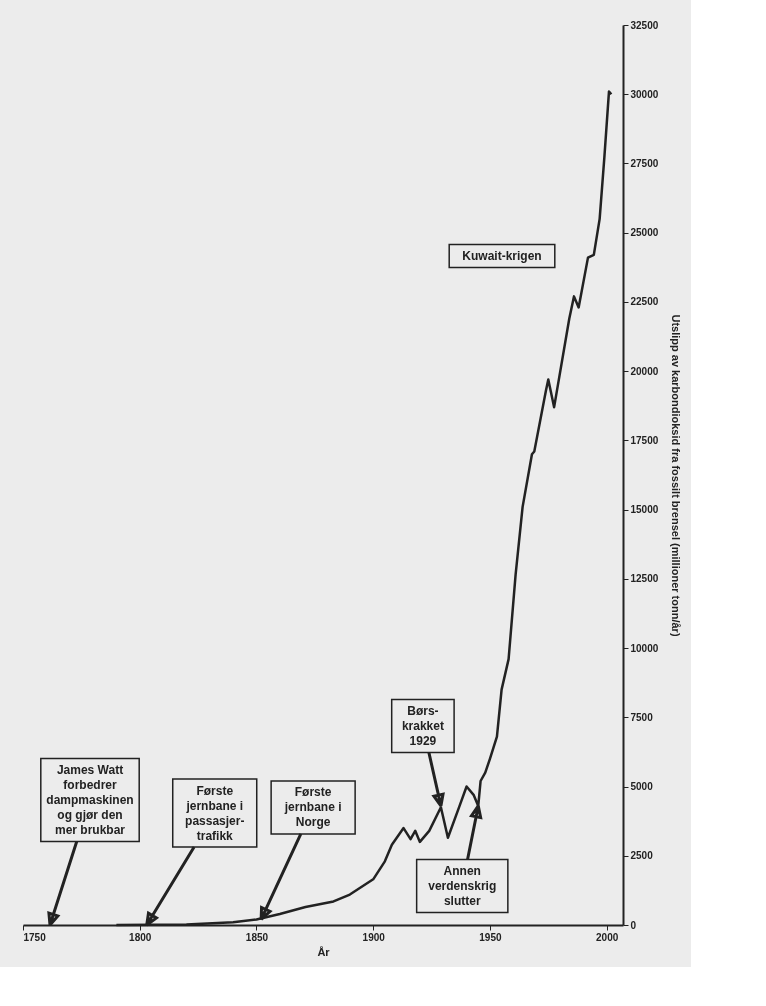 The height and width of the screenshot is (1006, 766). What do you see at coordinates (90, 800) in the screenshot?
I see `annotation: James Watt forbedrer dampmaskinen og gjør den mer brukbar` at bounding box center [90, 800].